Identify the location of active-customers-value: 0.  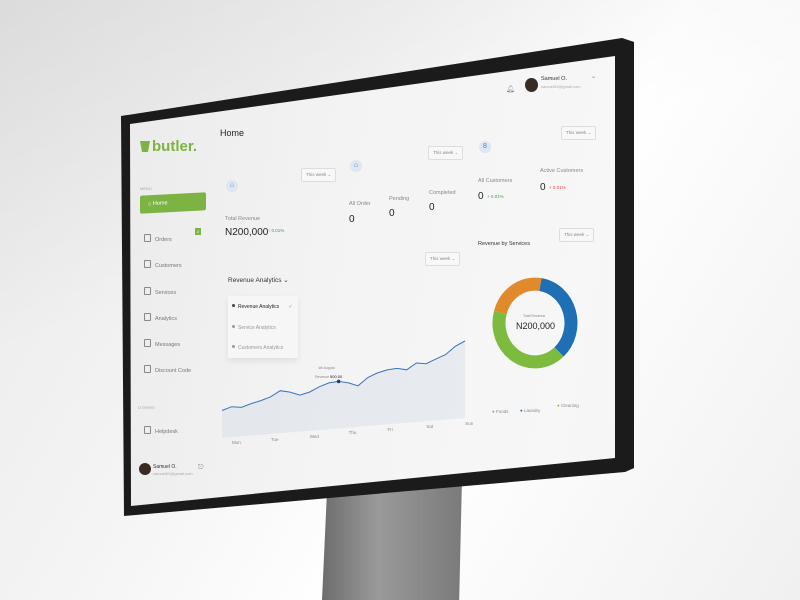
(543, 187).